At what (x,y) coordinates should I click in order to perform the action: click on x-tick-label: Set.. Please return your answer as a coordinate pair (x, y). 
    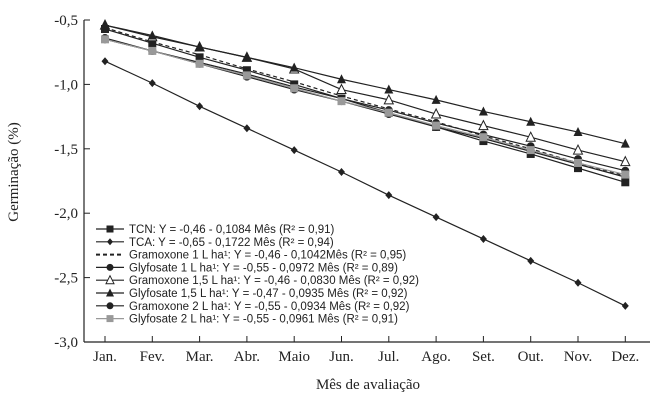
    Looking at the image, I should click on (483, 357).